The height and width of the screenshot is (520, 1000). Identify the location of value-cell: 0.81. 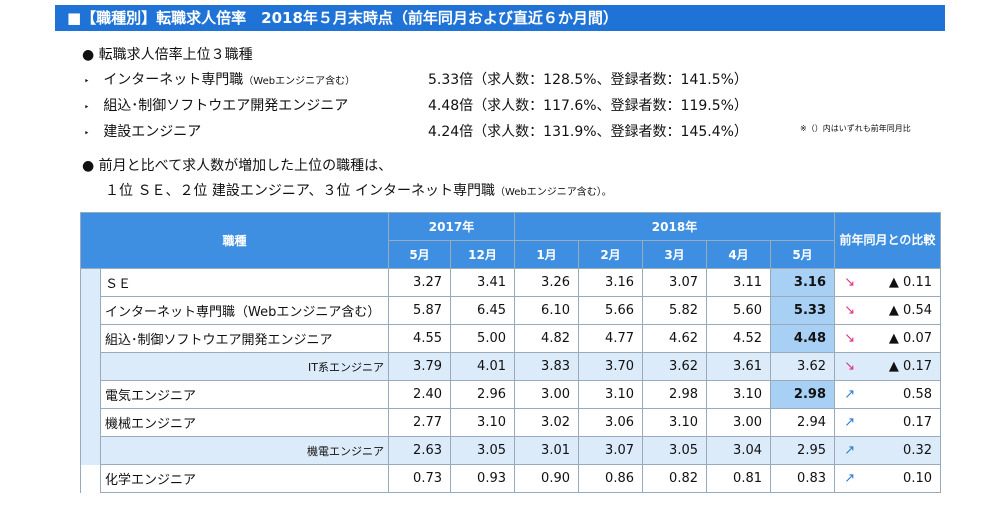
(738, 478).